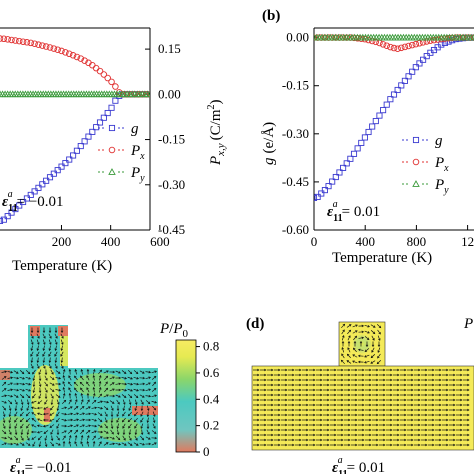  I want to click on x-tick-label: 0, so click(314, 241).